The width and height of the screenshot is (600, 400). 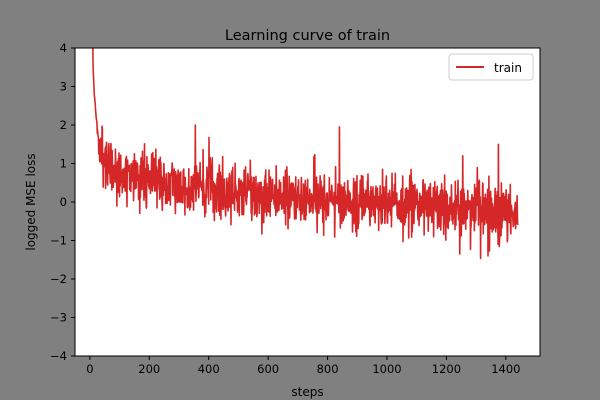 I want to click on legend: train, so click(x=491, y=67).